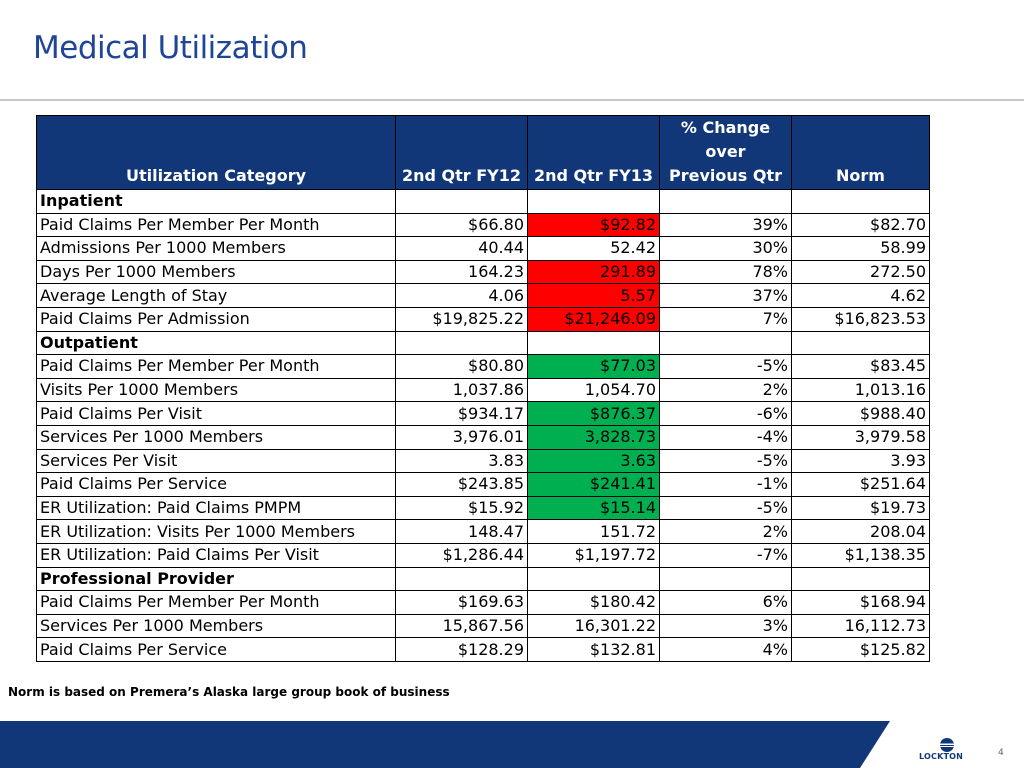 The image size is (1024, 768). I want to click on q12-cell: $19,825.22, so click(461, 319).